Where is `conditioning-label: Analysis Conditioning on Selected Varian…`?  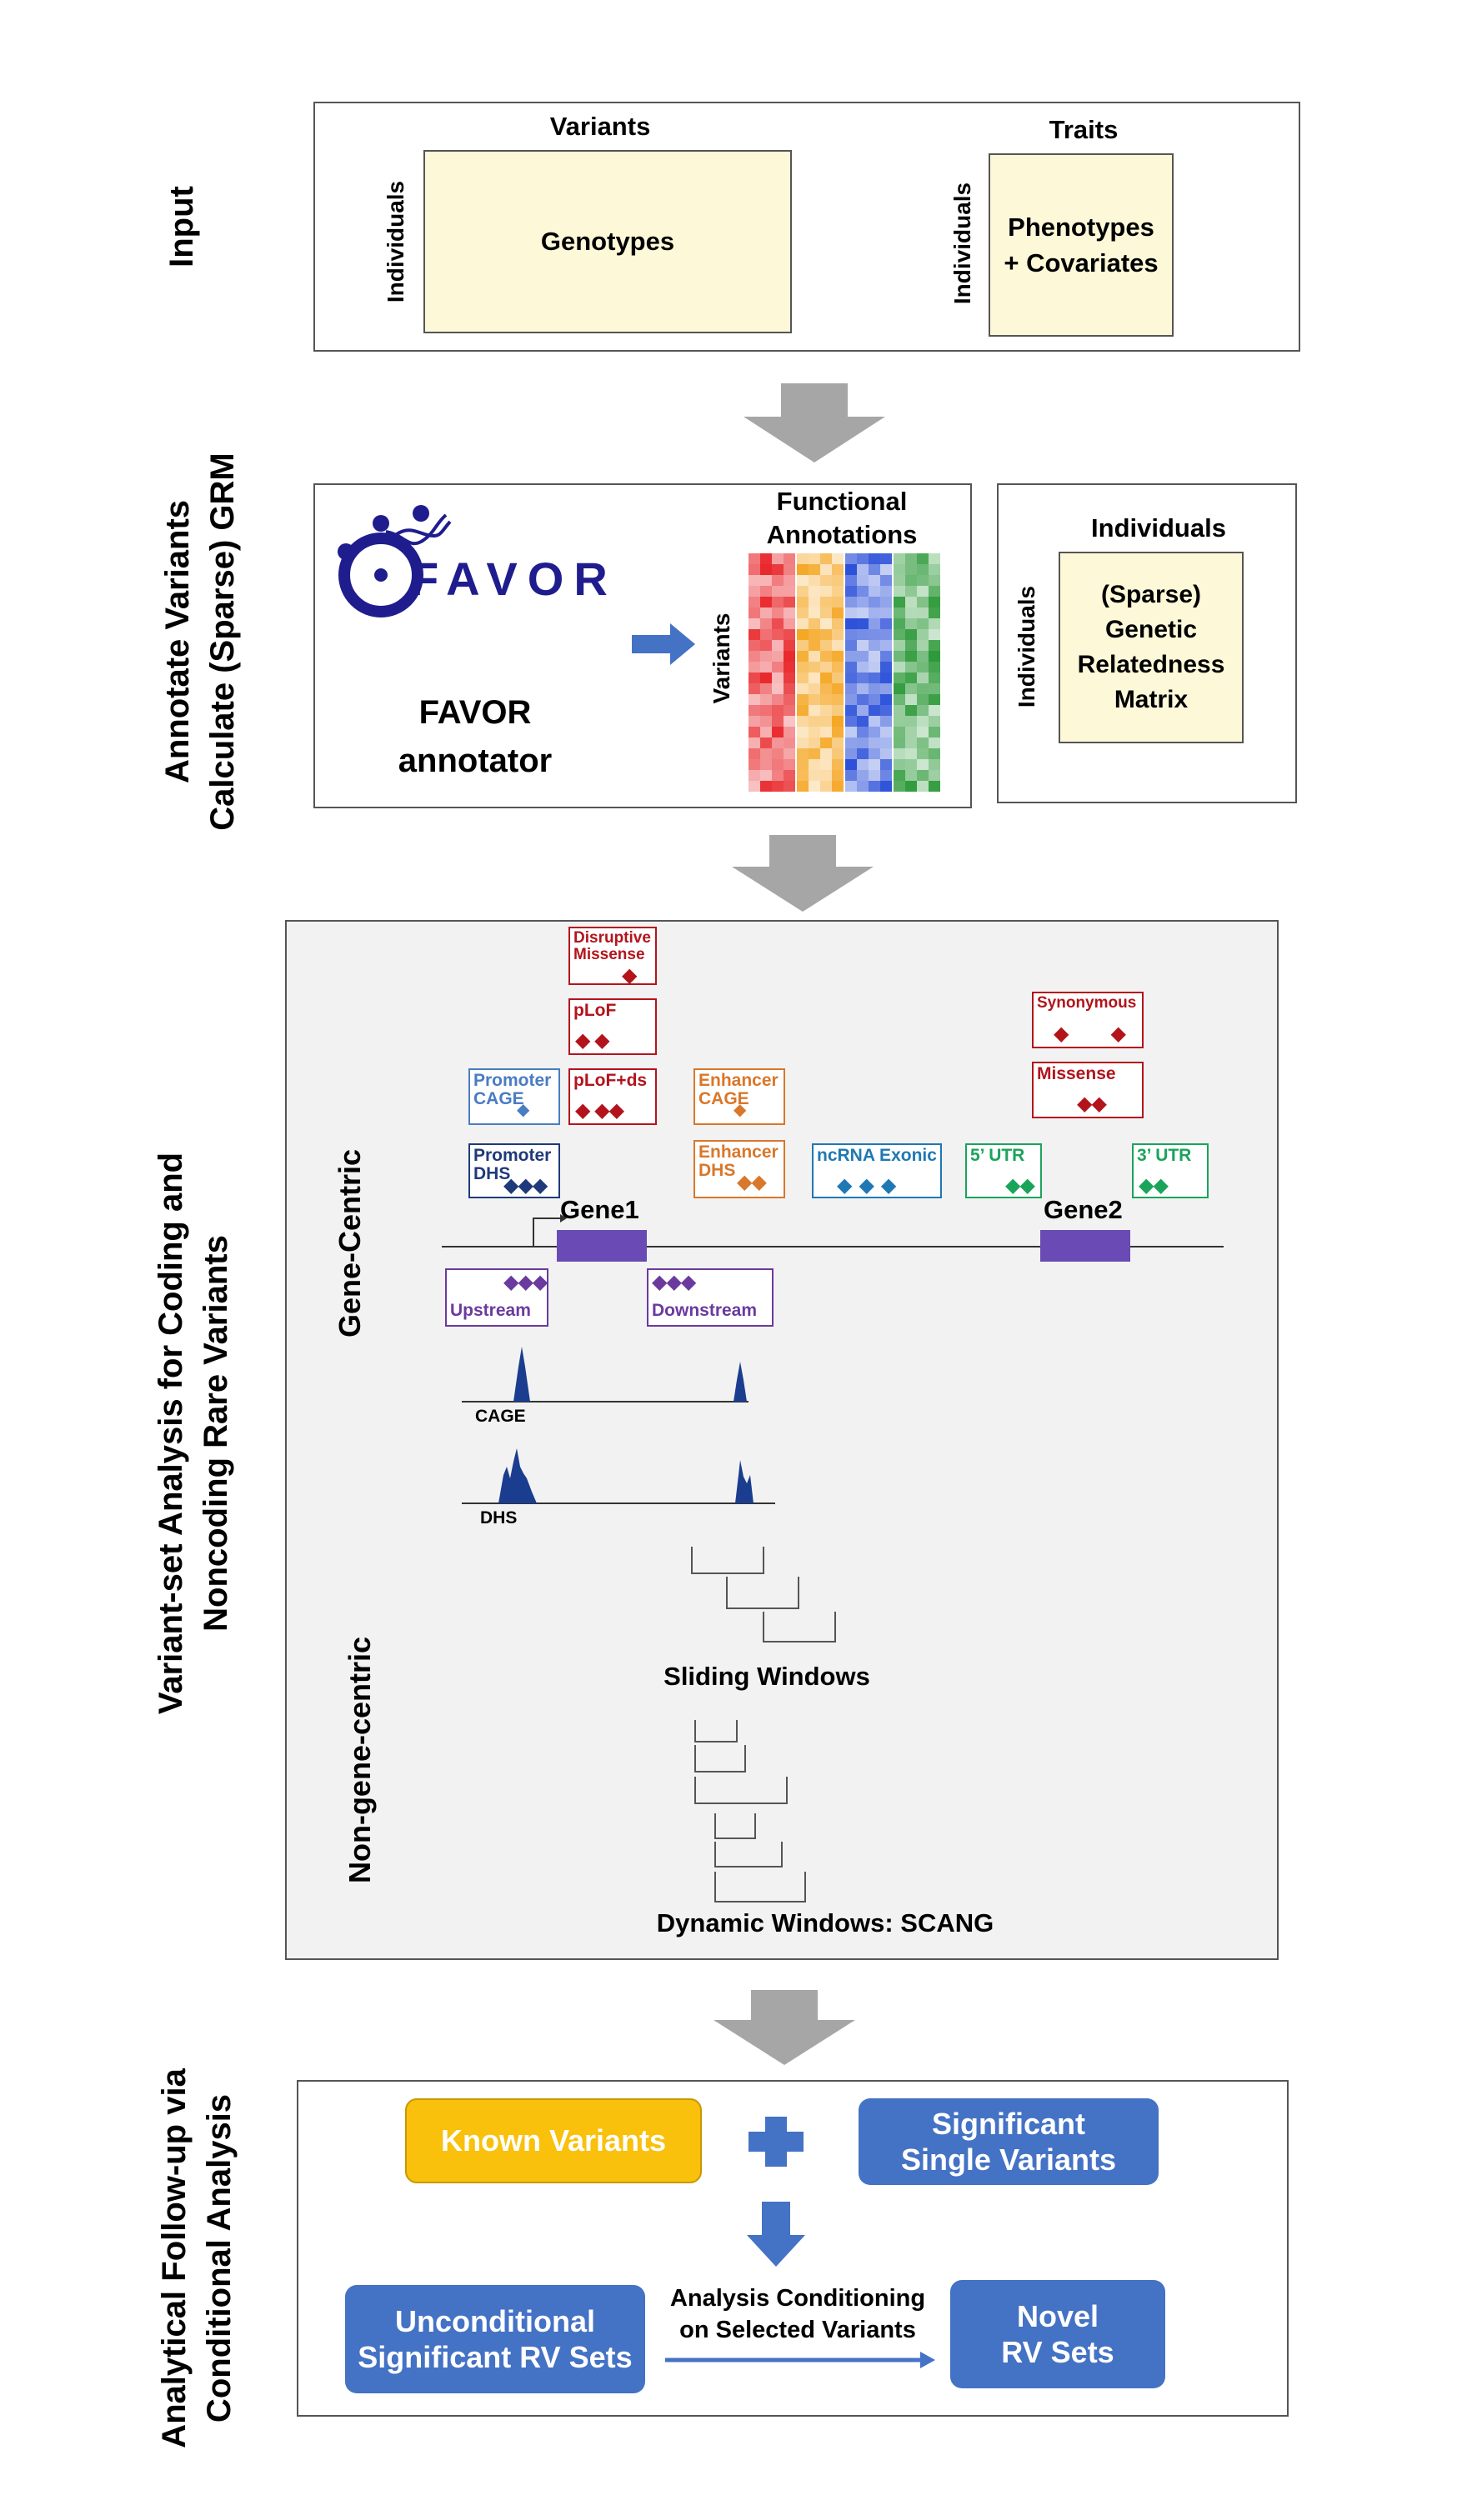
conditioning-label: Analysis Conditioning on Selected Varian… is located at coordinates (797, 2314).